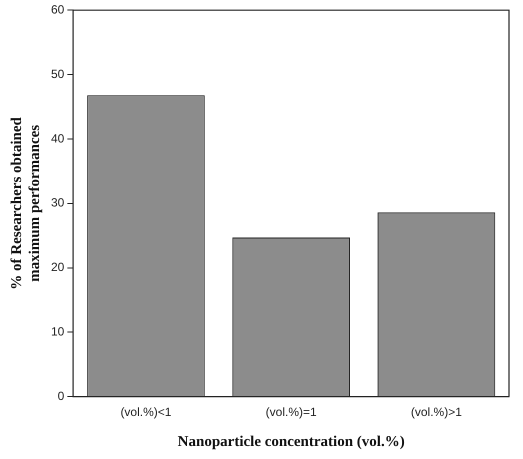 The image size is (523, 459). I want to click on x-axis-title: Nanoparticle concentration (vol.%), so click(291, 442).